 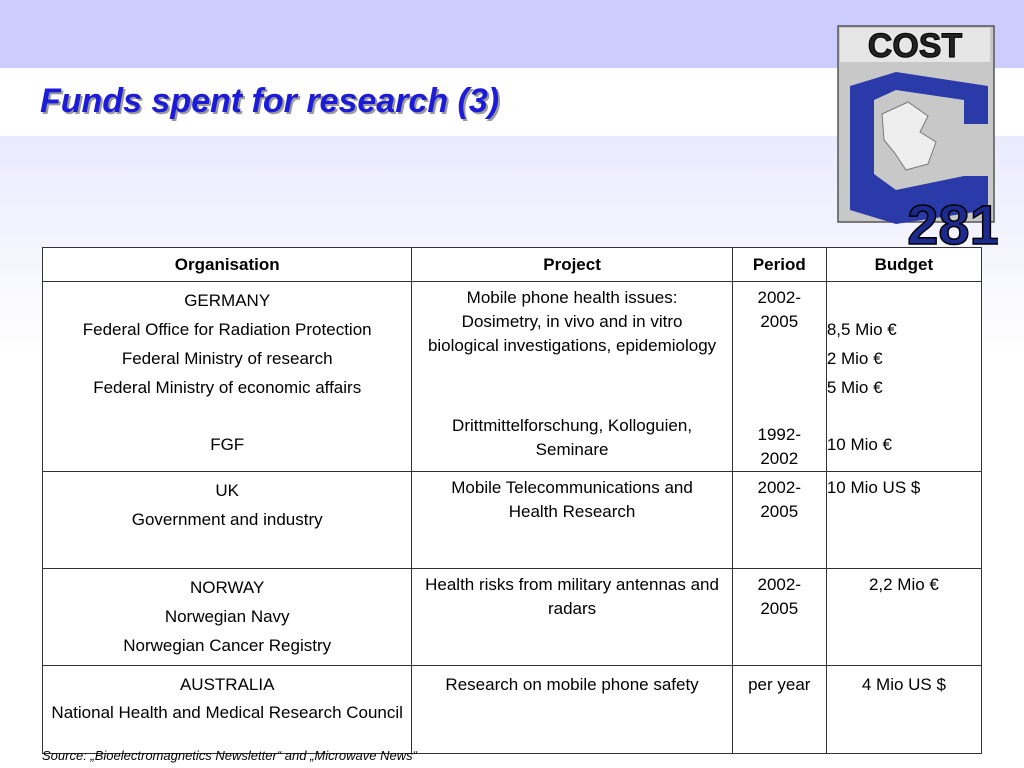 What do you see at coordinates (904, 520) in the screenshot?
I see `uk-budget-cell: 10 Mio US $` at bounding box center [904, 520].